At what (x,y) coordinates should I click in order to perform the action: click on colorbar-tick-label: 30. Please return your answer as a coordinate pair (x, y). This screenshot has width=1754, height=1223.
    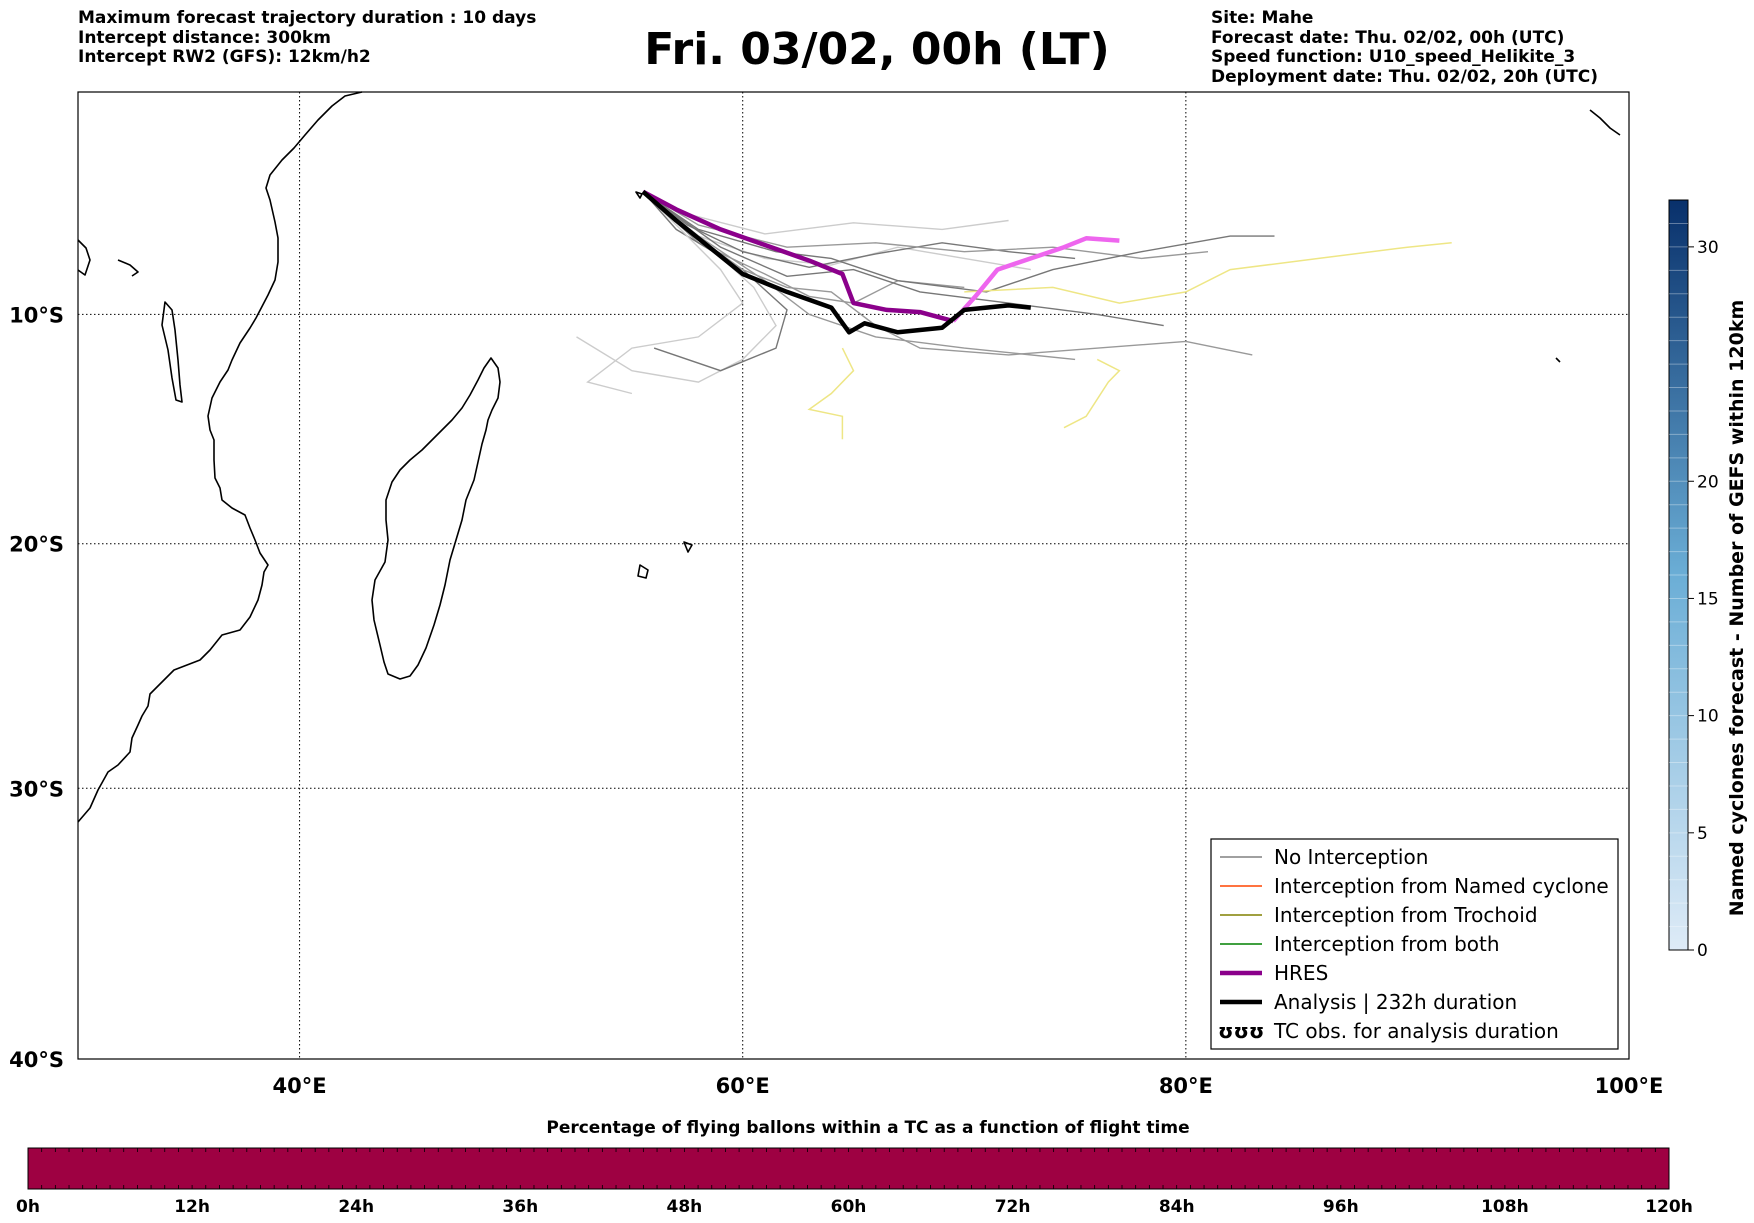
    Looking at the image, I should click on (1708, 248).